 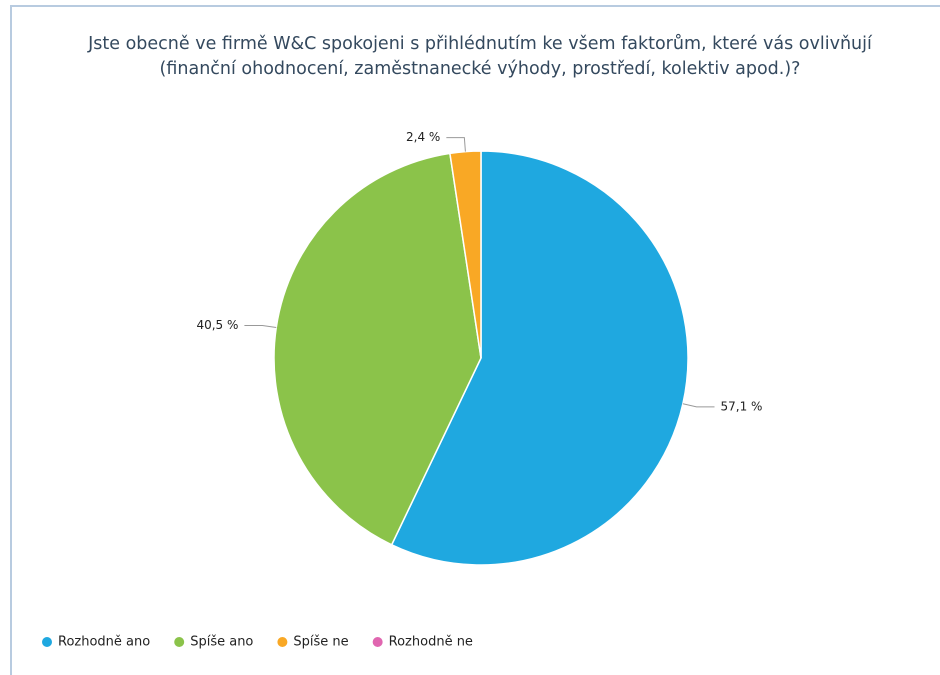 I want to click on legend-label: Rozhodně ne, so click(x=431, y=642).